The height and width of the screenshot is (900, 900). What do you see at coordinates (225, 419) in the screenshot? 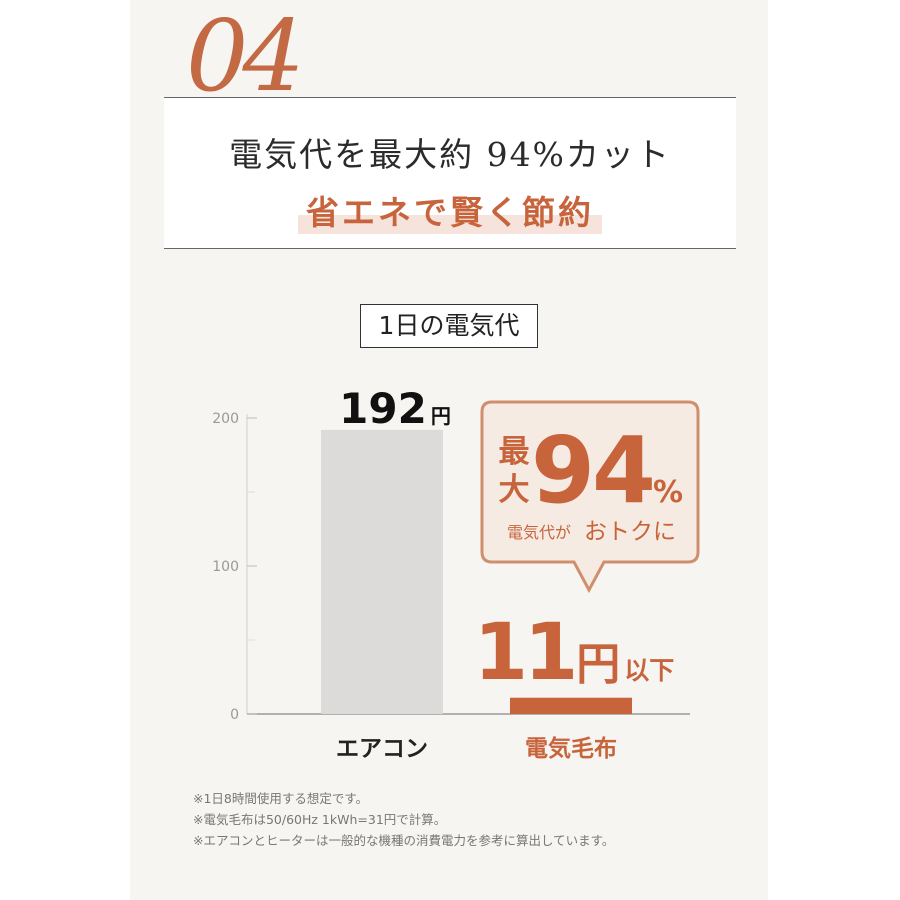
I see `y-tick-label: 200` at bounding box center [225, 419].